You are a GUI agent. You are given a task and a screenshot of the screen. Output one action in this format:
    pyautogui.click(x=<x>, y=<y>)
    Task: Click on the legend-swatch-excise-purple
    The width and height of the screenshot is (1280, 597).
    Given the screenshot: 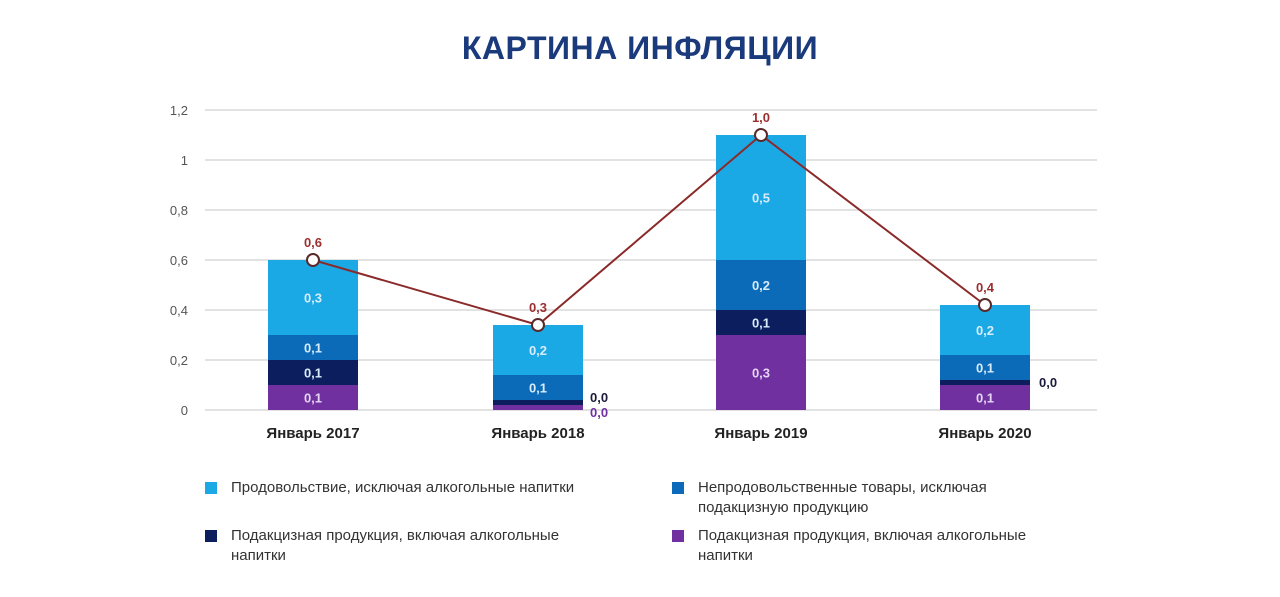 What is the action you would take?
    pyautogui.click(x=678, y=536)
    